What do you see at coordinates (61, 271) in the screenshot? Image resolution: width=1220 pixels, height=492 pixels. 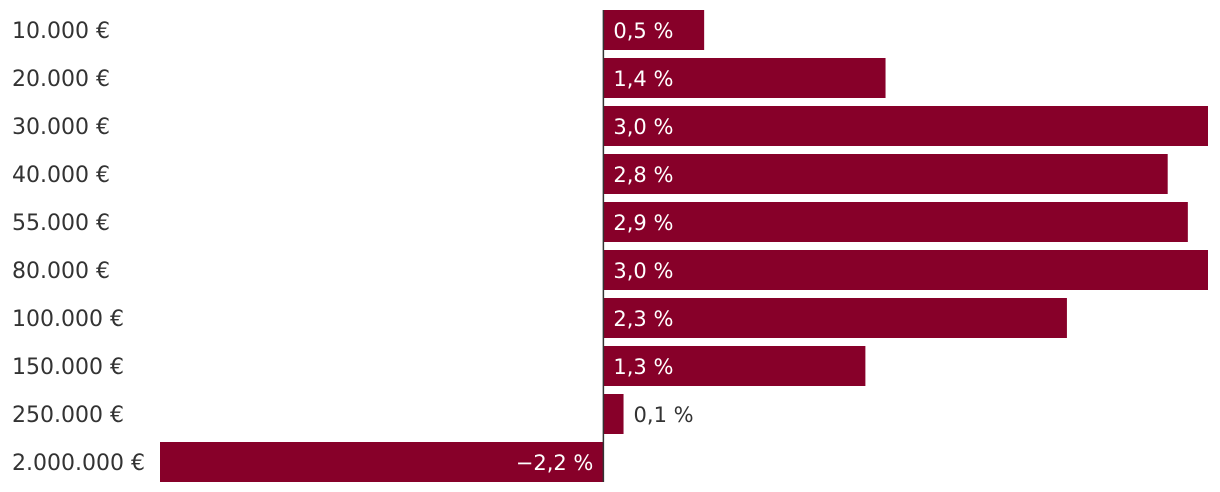 I see `category-label: 80.000 €` at bounding box center [61, 271].